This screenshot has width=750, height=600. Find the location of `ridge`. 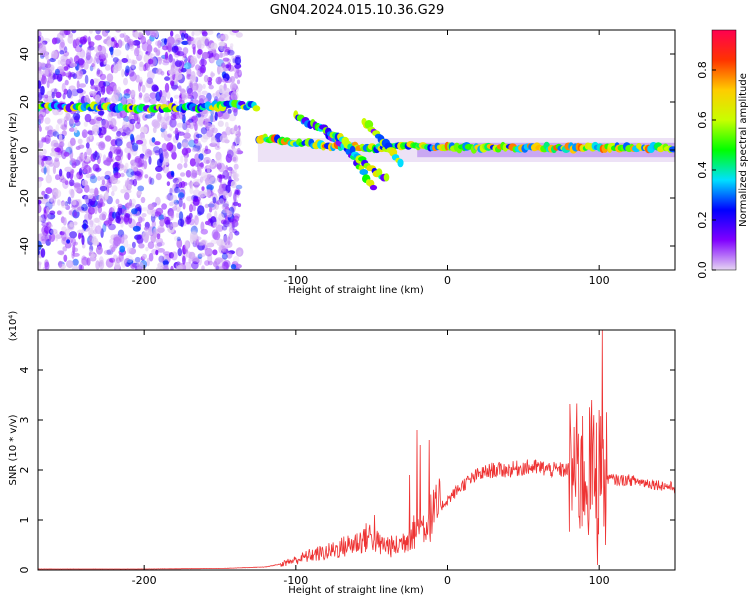

ridge is located at coordinates (149, 106).